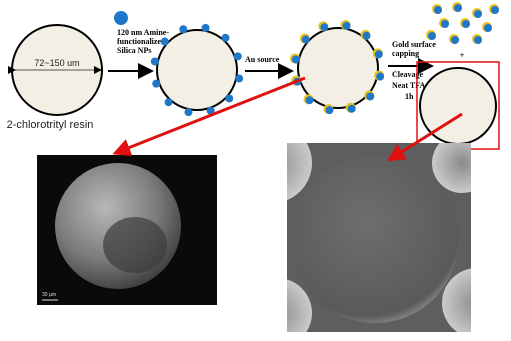 The image size is (511, 341). I want to click on gold-label: capping, so click(405, 53).